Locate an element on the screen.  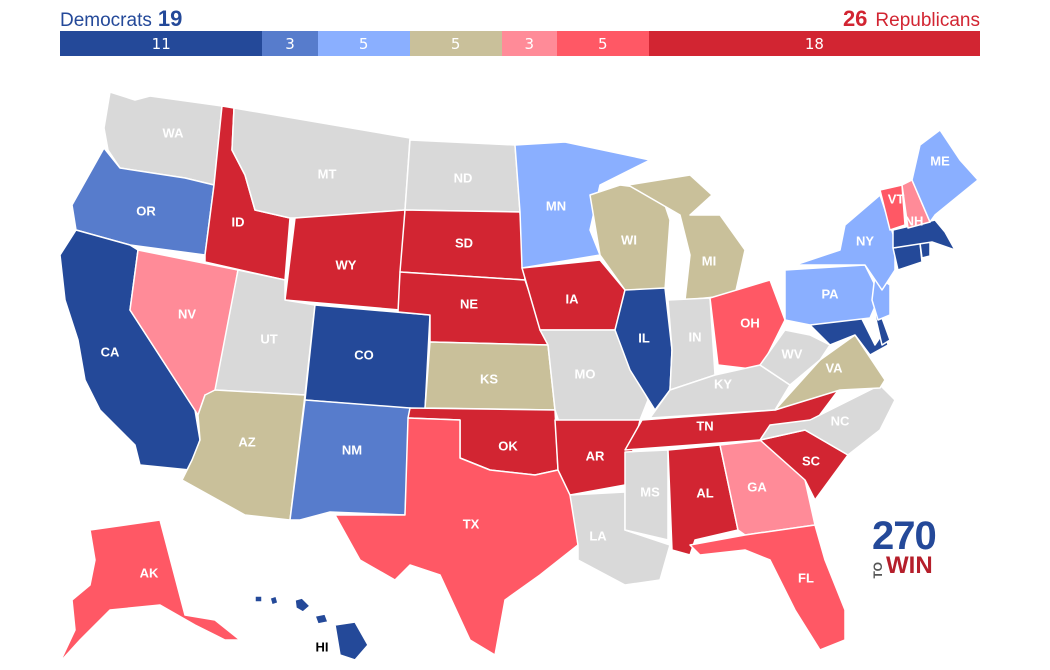
state-label-oh: OH is located at coordinates (750, 322).